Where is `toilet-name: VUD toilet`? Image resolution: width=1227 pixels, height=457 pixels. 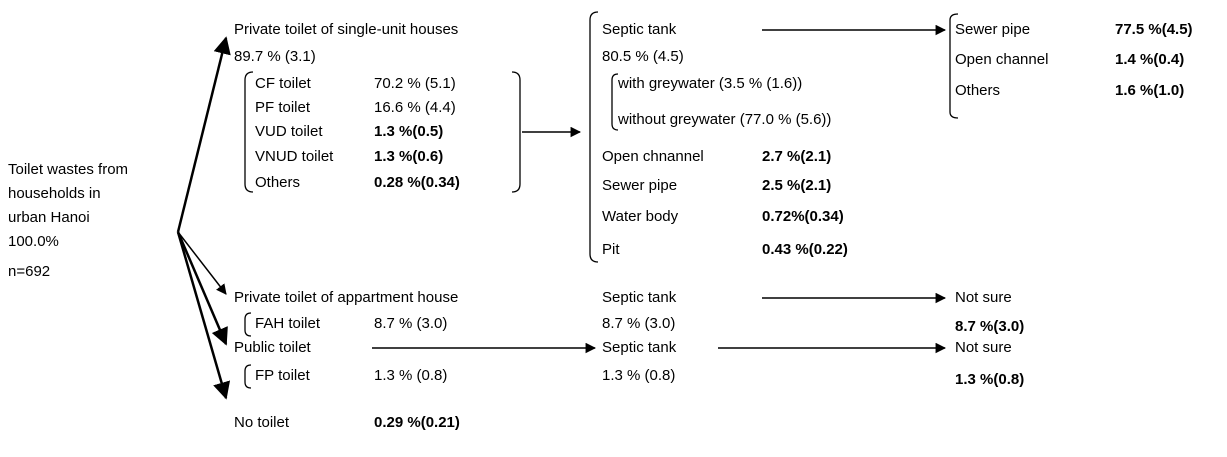
toilet-name: VUD toilet is located at coordinates (289, 131).